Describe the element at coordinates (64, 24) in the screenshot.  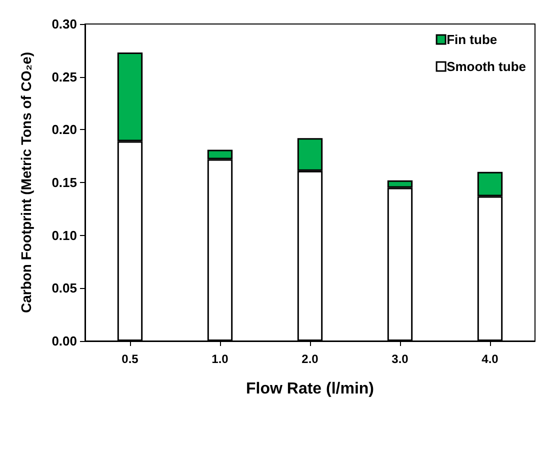
I see `y-tick-label: 0.30` at that location.